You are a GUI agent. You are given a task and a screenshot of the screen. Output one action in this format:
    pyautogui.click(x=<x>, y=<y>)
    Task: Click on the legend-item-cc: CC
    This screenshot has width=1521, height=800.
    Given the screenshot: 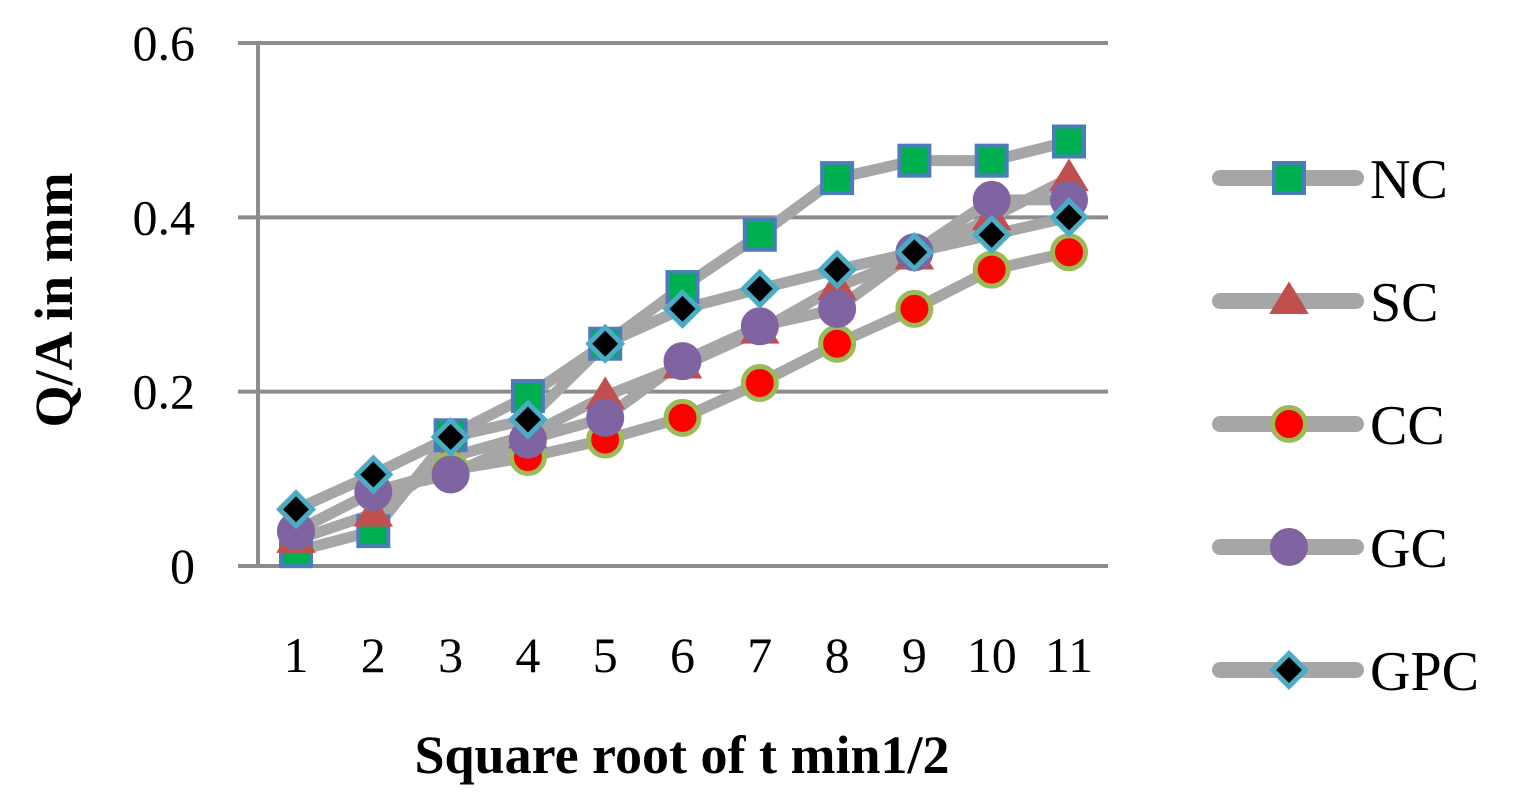 What is the action you would take?
    pyautogui.click(x=1328, y=426)
    